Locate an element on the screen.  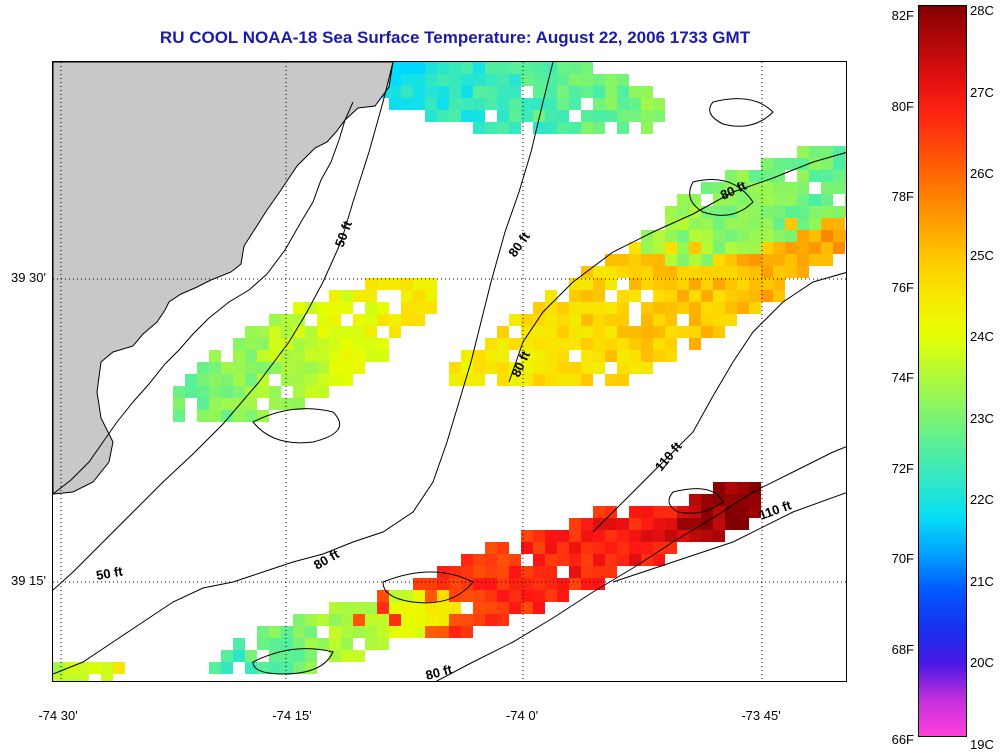
colorbar-label-c: 24C is located at coordinates (982, 337).